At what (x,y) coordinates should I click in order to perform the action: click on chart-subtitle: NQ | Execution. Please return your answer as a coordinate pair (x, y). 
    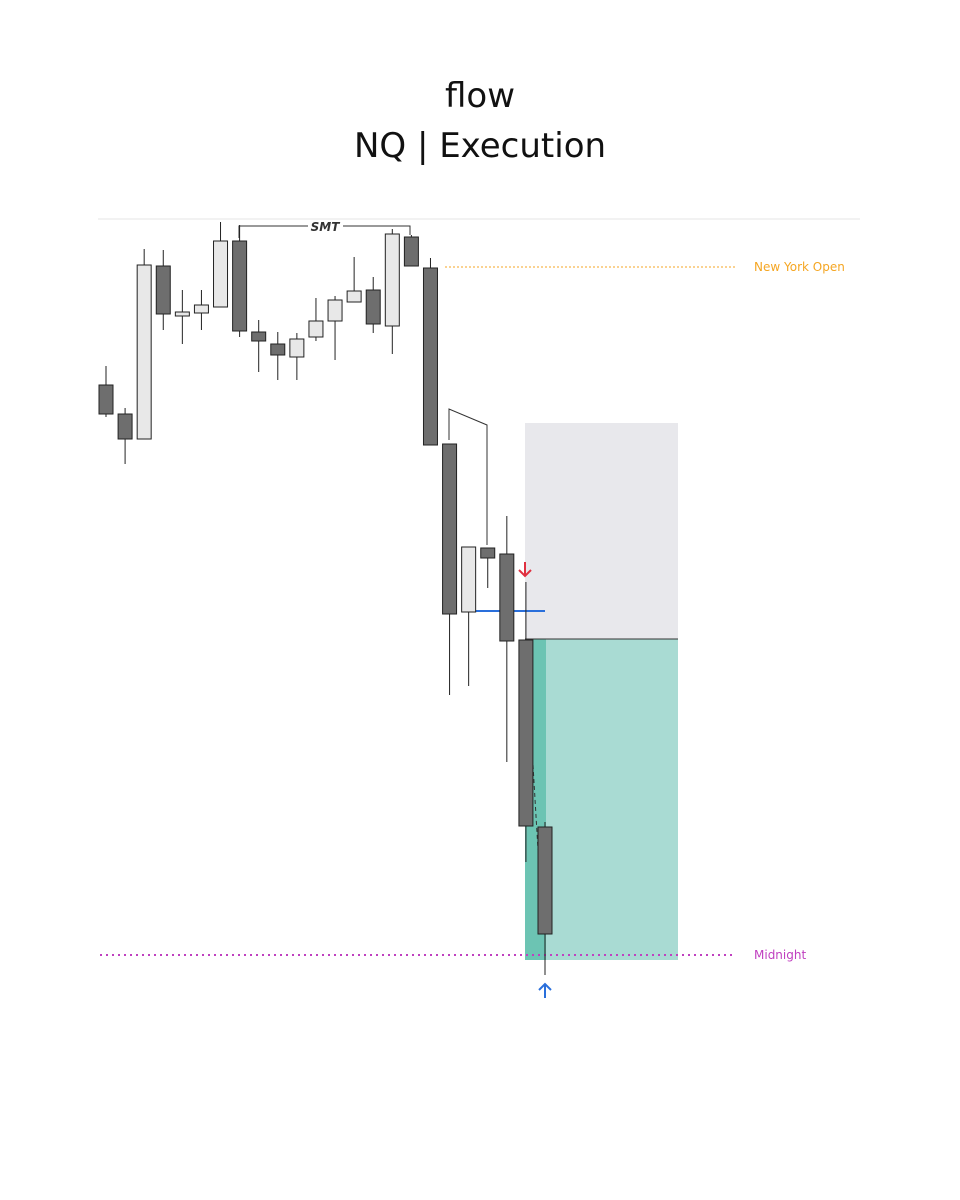
    Looking at the image, I should click on (480, 146).